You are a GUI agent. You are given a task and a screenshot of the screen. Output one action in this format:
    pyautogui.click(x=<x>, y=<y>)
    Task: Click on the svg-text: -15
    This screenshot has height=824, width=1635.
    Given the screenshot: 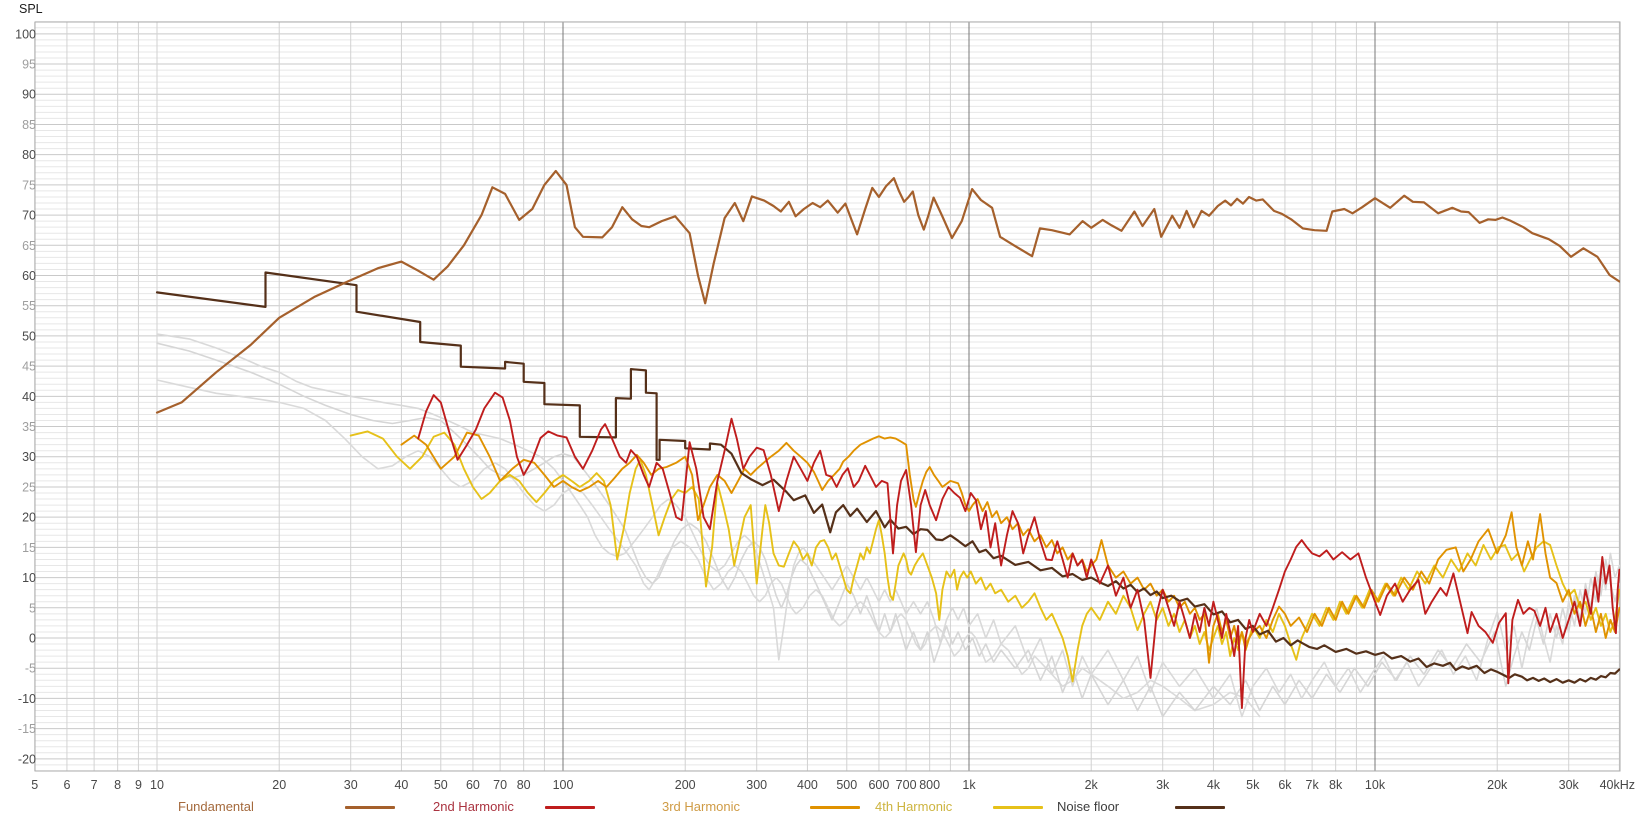 What is the action you would take?
    pyautogui.click(x=27, y=729)
    